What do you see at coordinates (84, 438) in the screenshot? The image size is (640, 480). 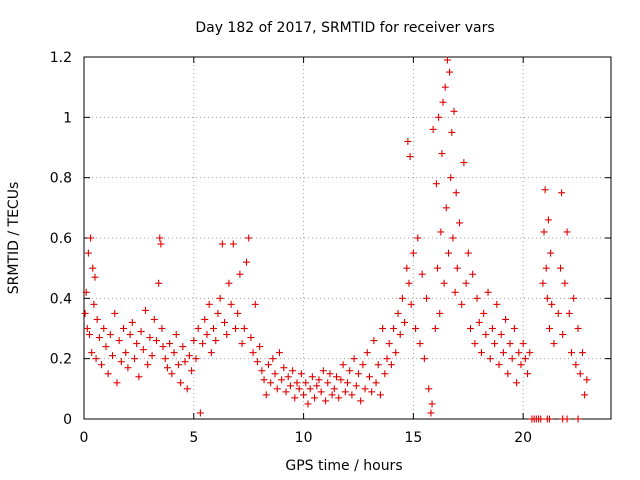 I see `x-tick-label: 0` at bounding box center [84, 438].